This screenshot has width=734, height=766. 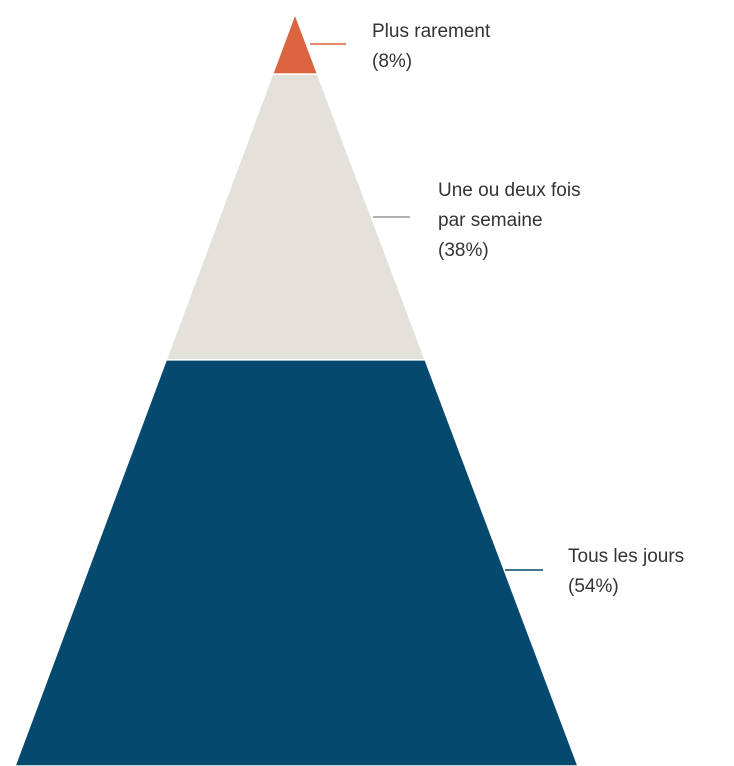 What do you see at coordinates (509, 190) in the screenshot?
I see `segment-label-line: Une ou deux fois` at bounding box center [509, 190].